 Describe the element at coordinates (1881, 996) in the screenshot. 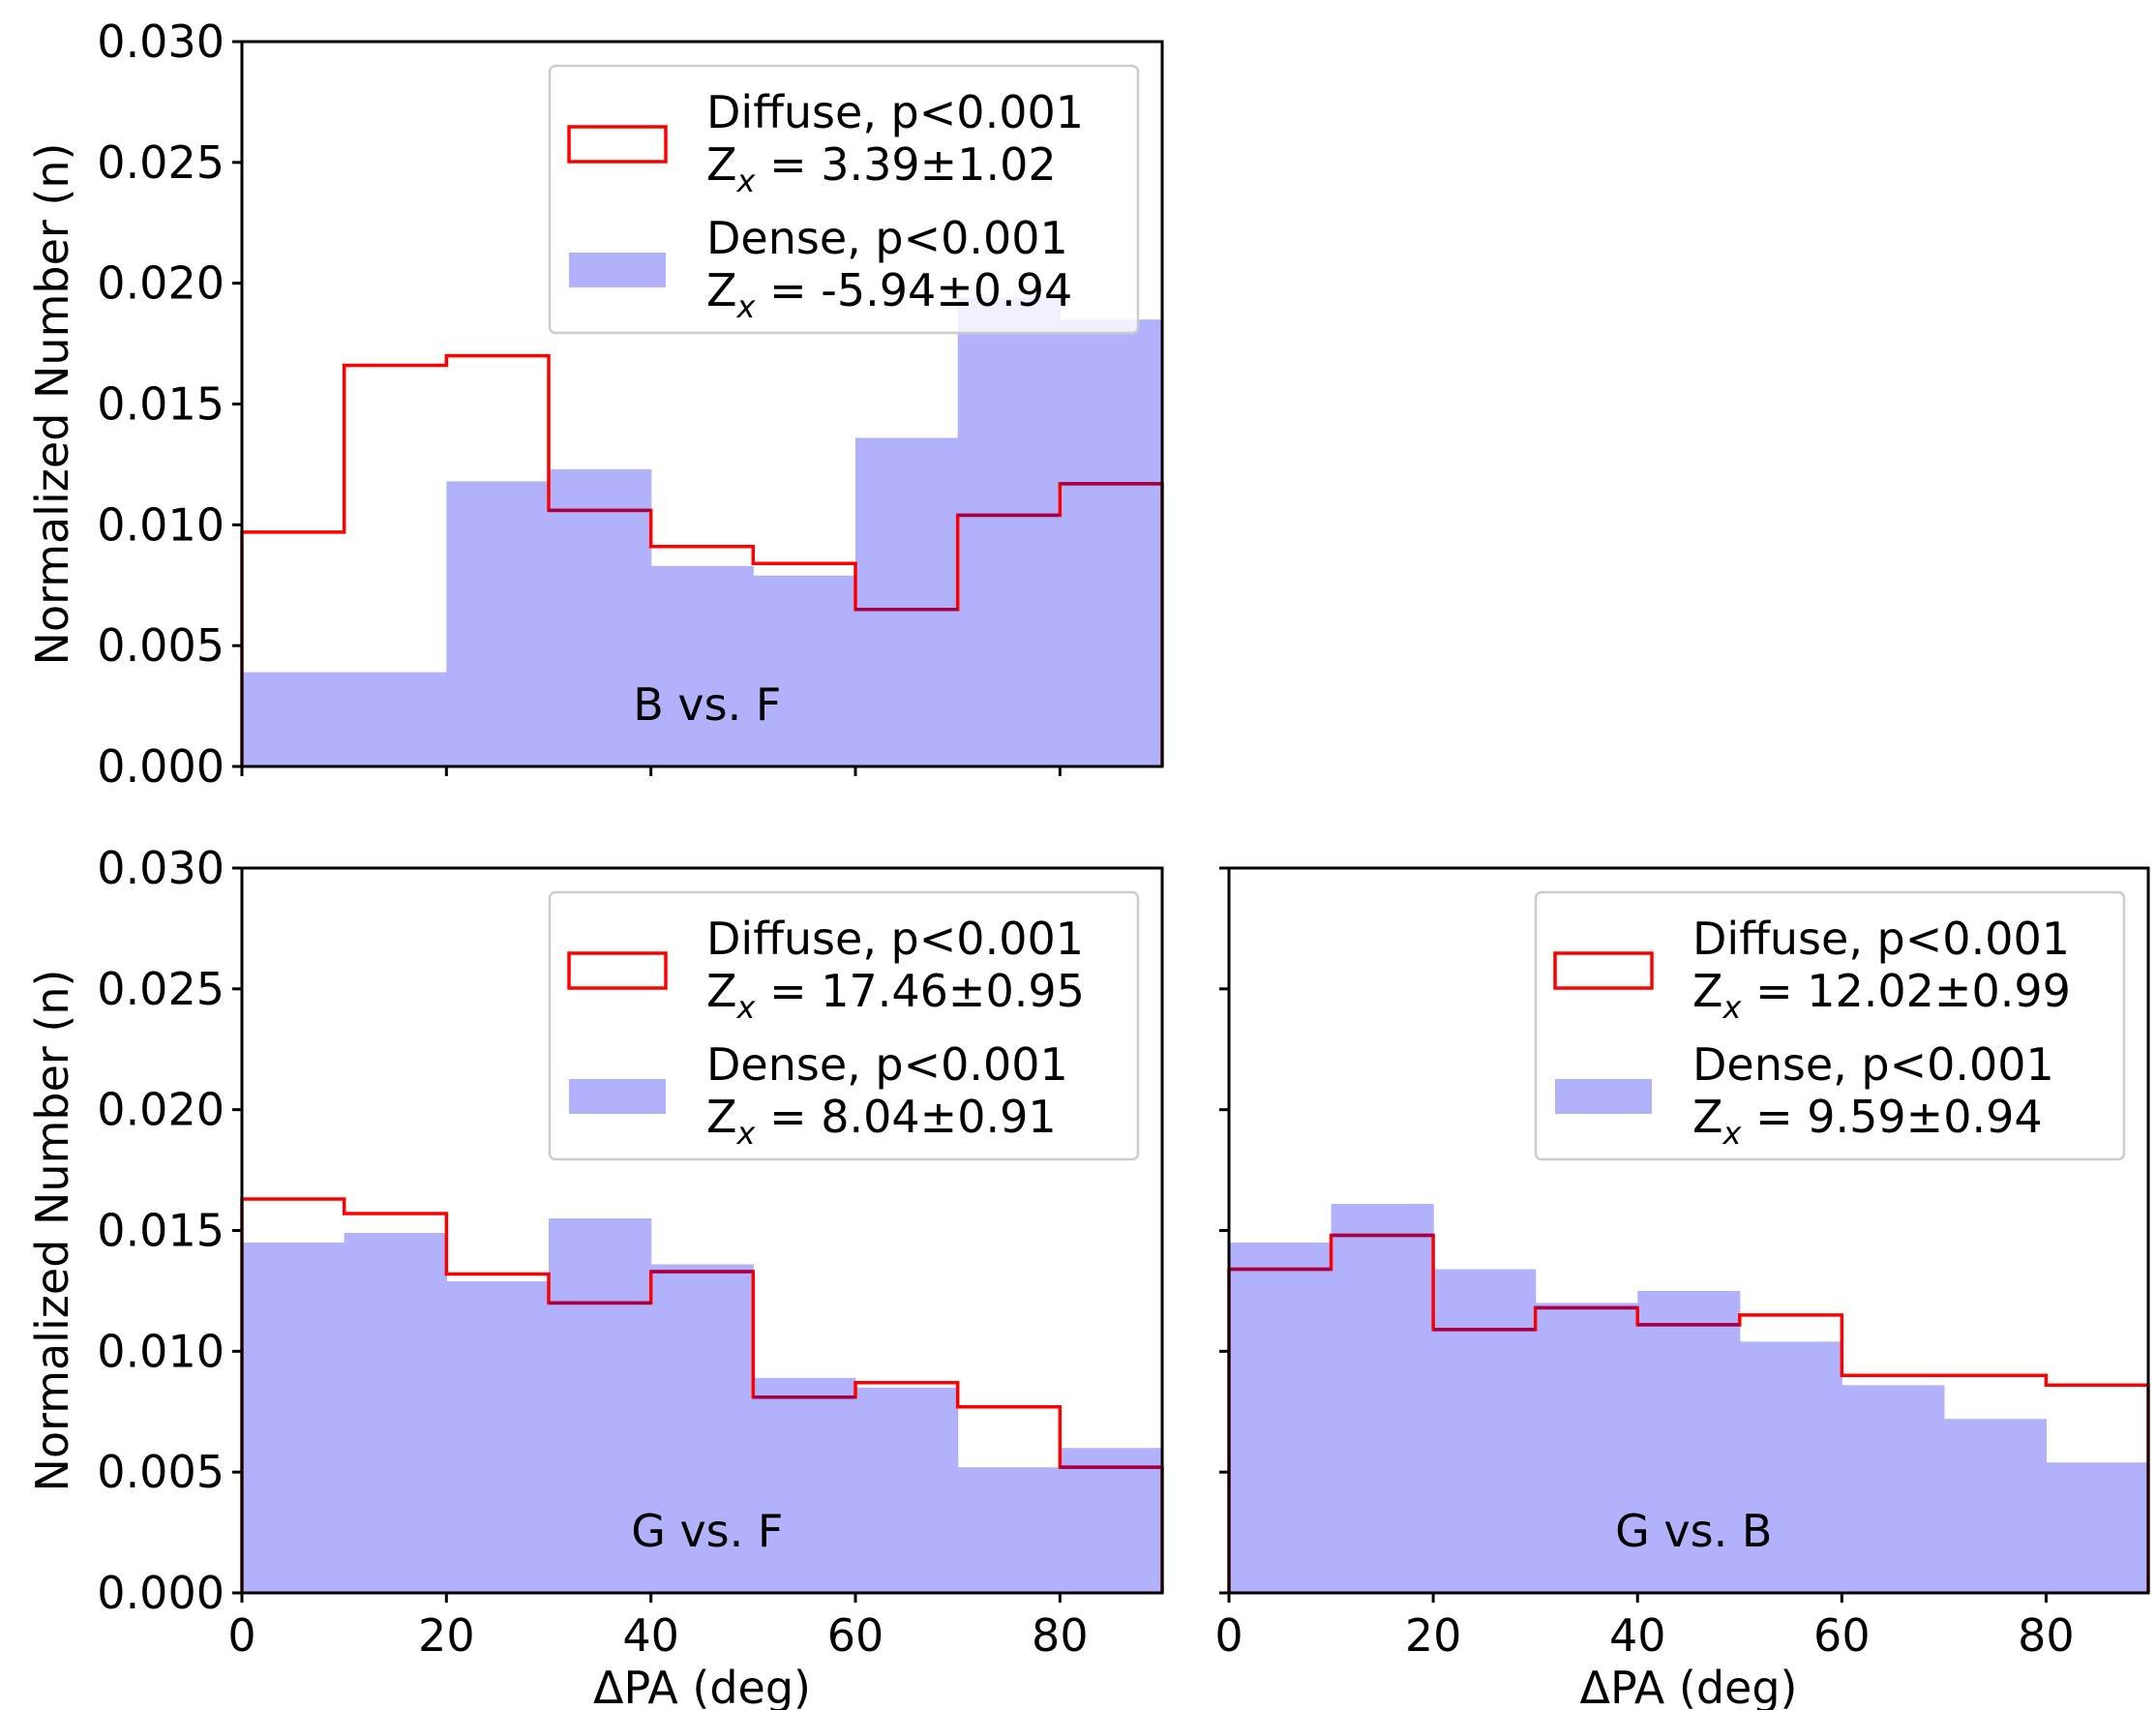

I see `legend-entry-stat: Zx = 12.02±0.99` at that location.